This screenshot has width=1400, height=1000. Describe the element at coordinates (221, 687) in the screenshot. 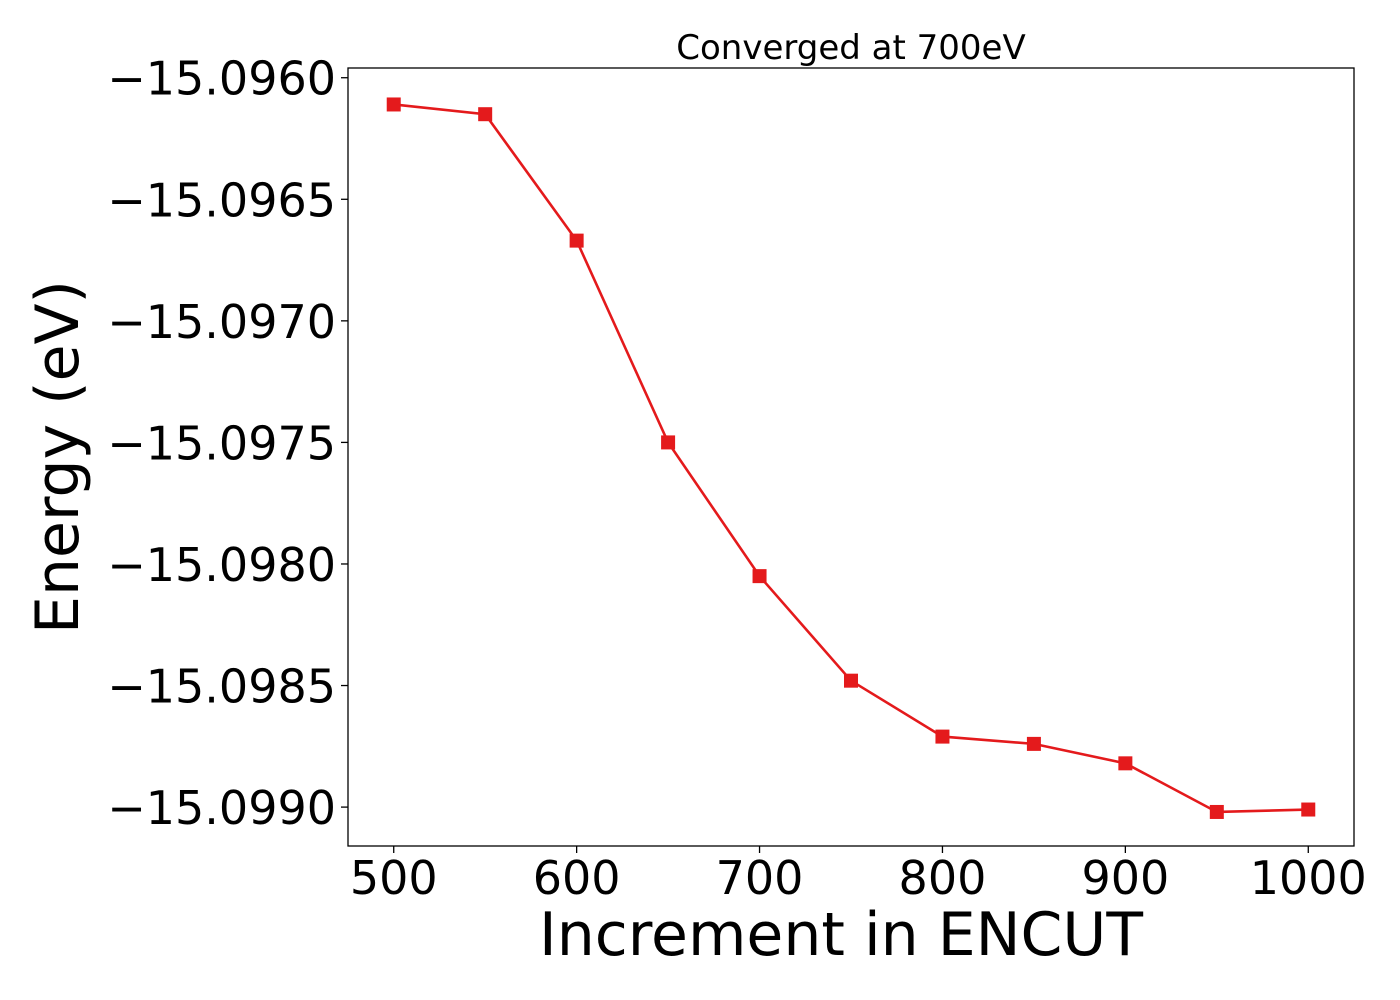

I see `y-tick-label: −15.0985` at that location.